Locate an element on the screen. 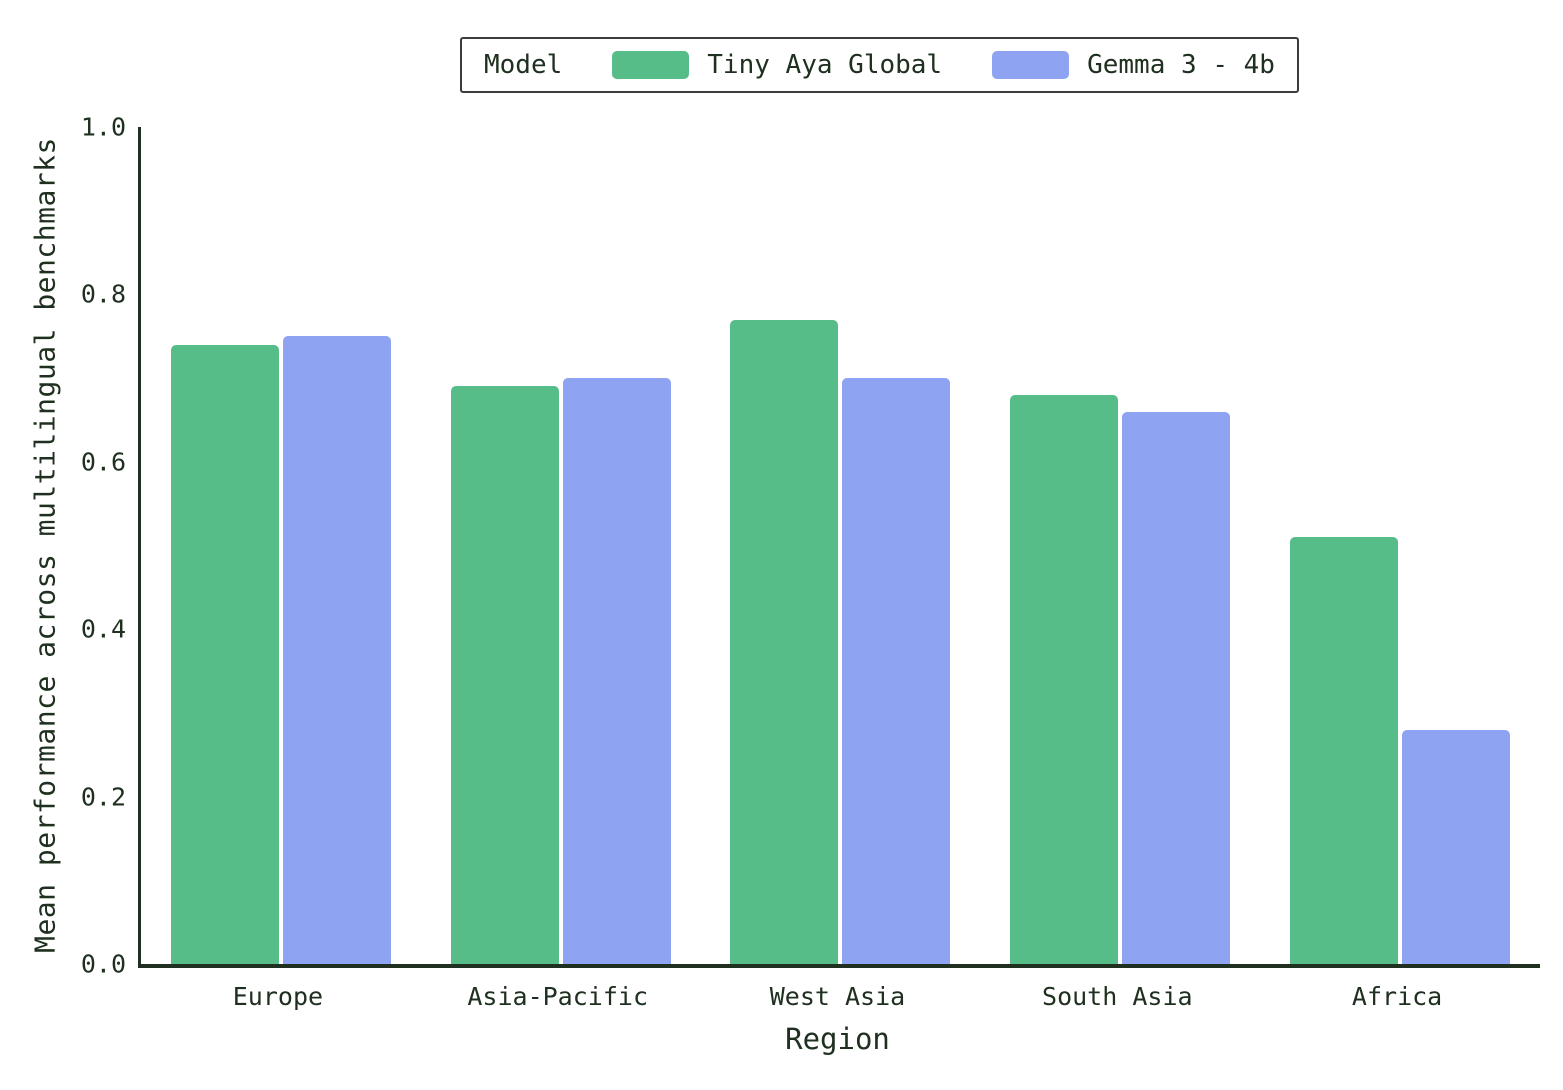  bar-group-africa is located at coordinates (1400, 545).